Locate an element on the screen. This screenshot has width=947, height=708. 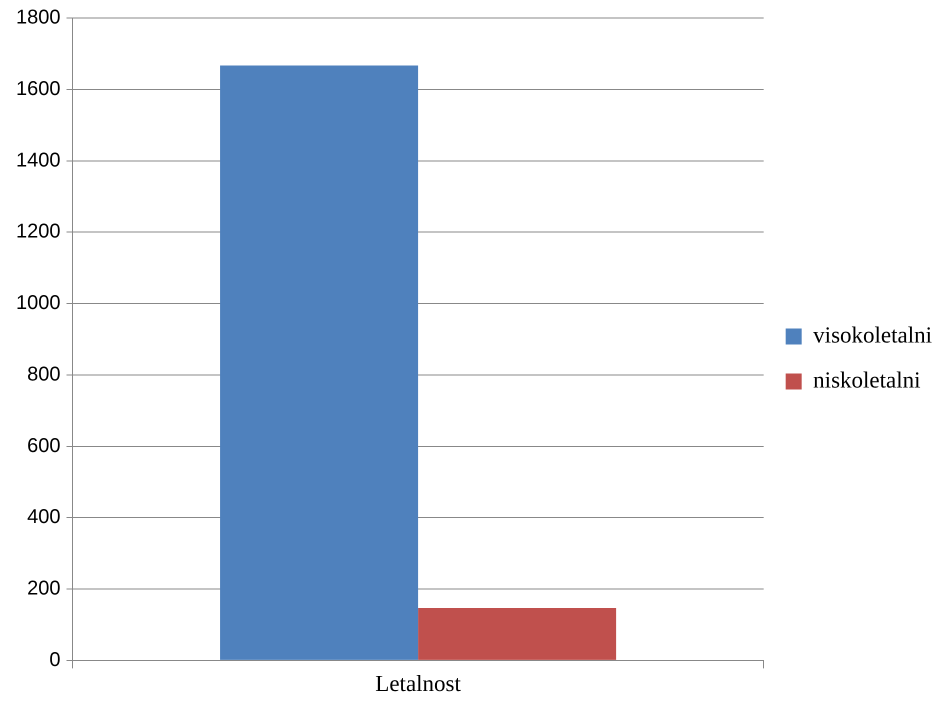
y-tick-label: 1000 is located at coordinates (38, 303).